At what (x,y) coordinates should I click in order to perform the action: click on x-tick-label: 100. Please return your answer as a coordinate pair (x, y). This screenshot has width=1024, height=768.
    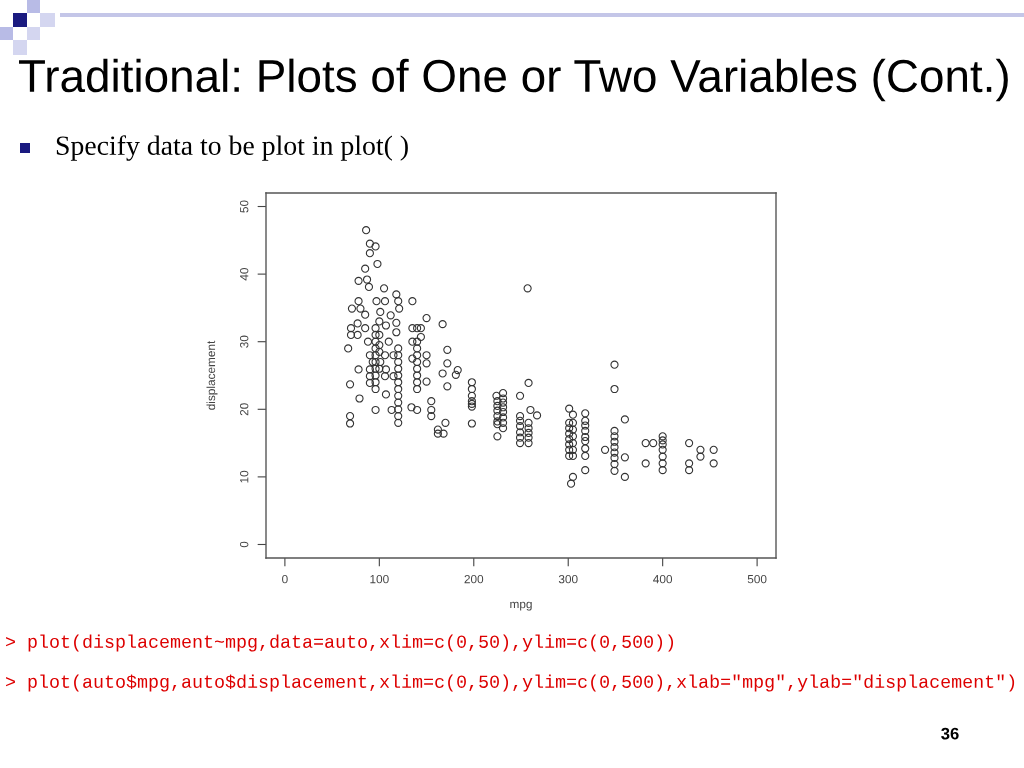
    Looking at the image, I should click on (379, 579).